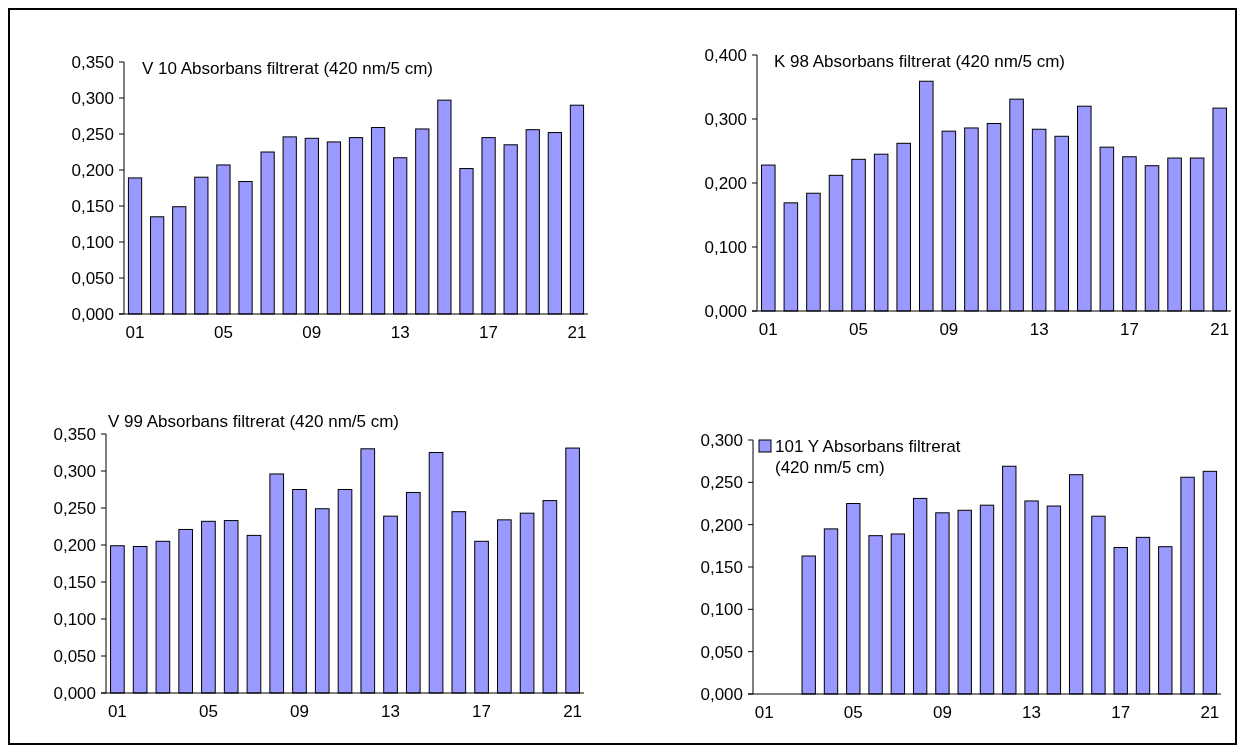  I want to click on chart-title: K 98 Absorbans filtrerat (420 nm/5 cm), so click(920, 61).